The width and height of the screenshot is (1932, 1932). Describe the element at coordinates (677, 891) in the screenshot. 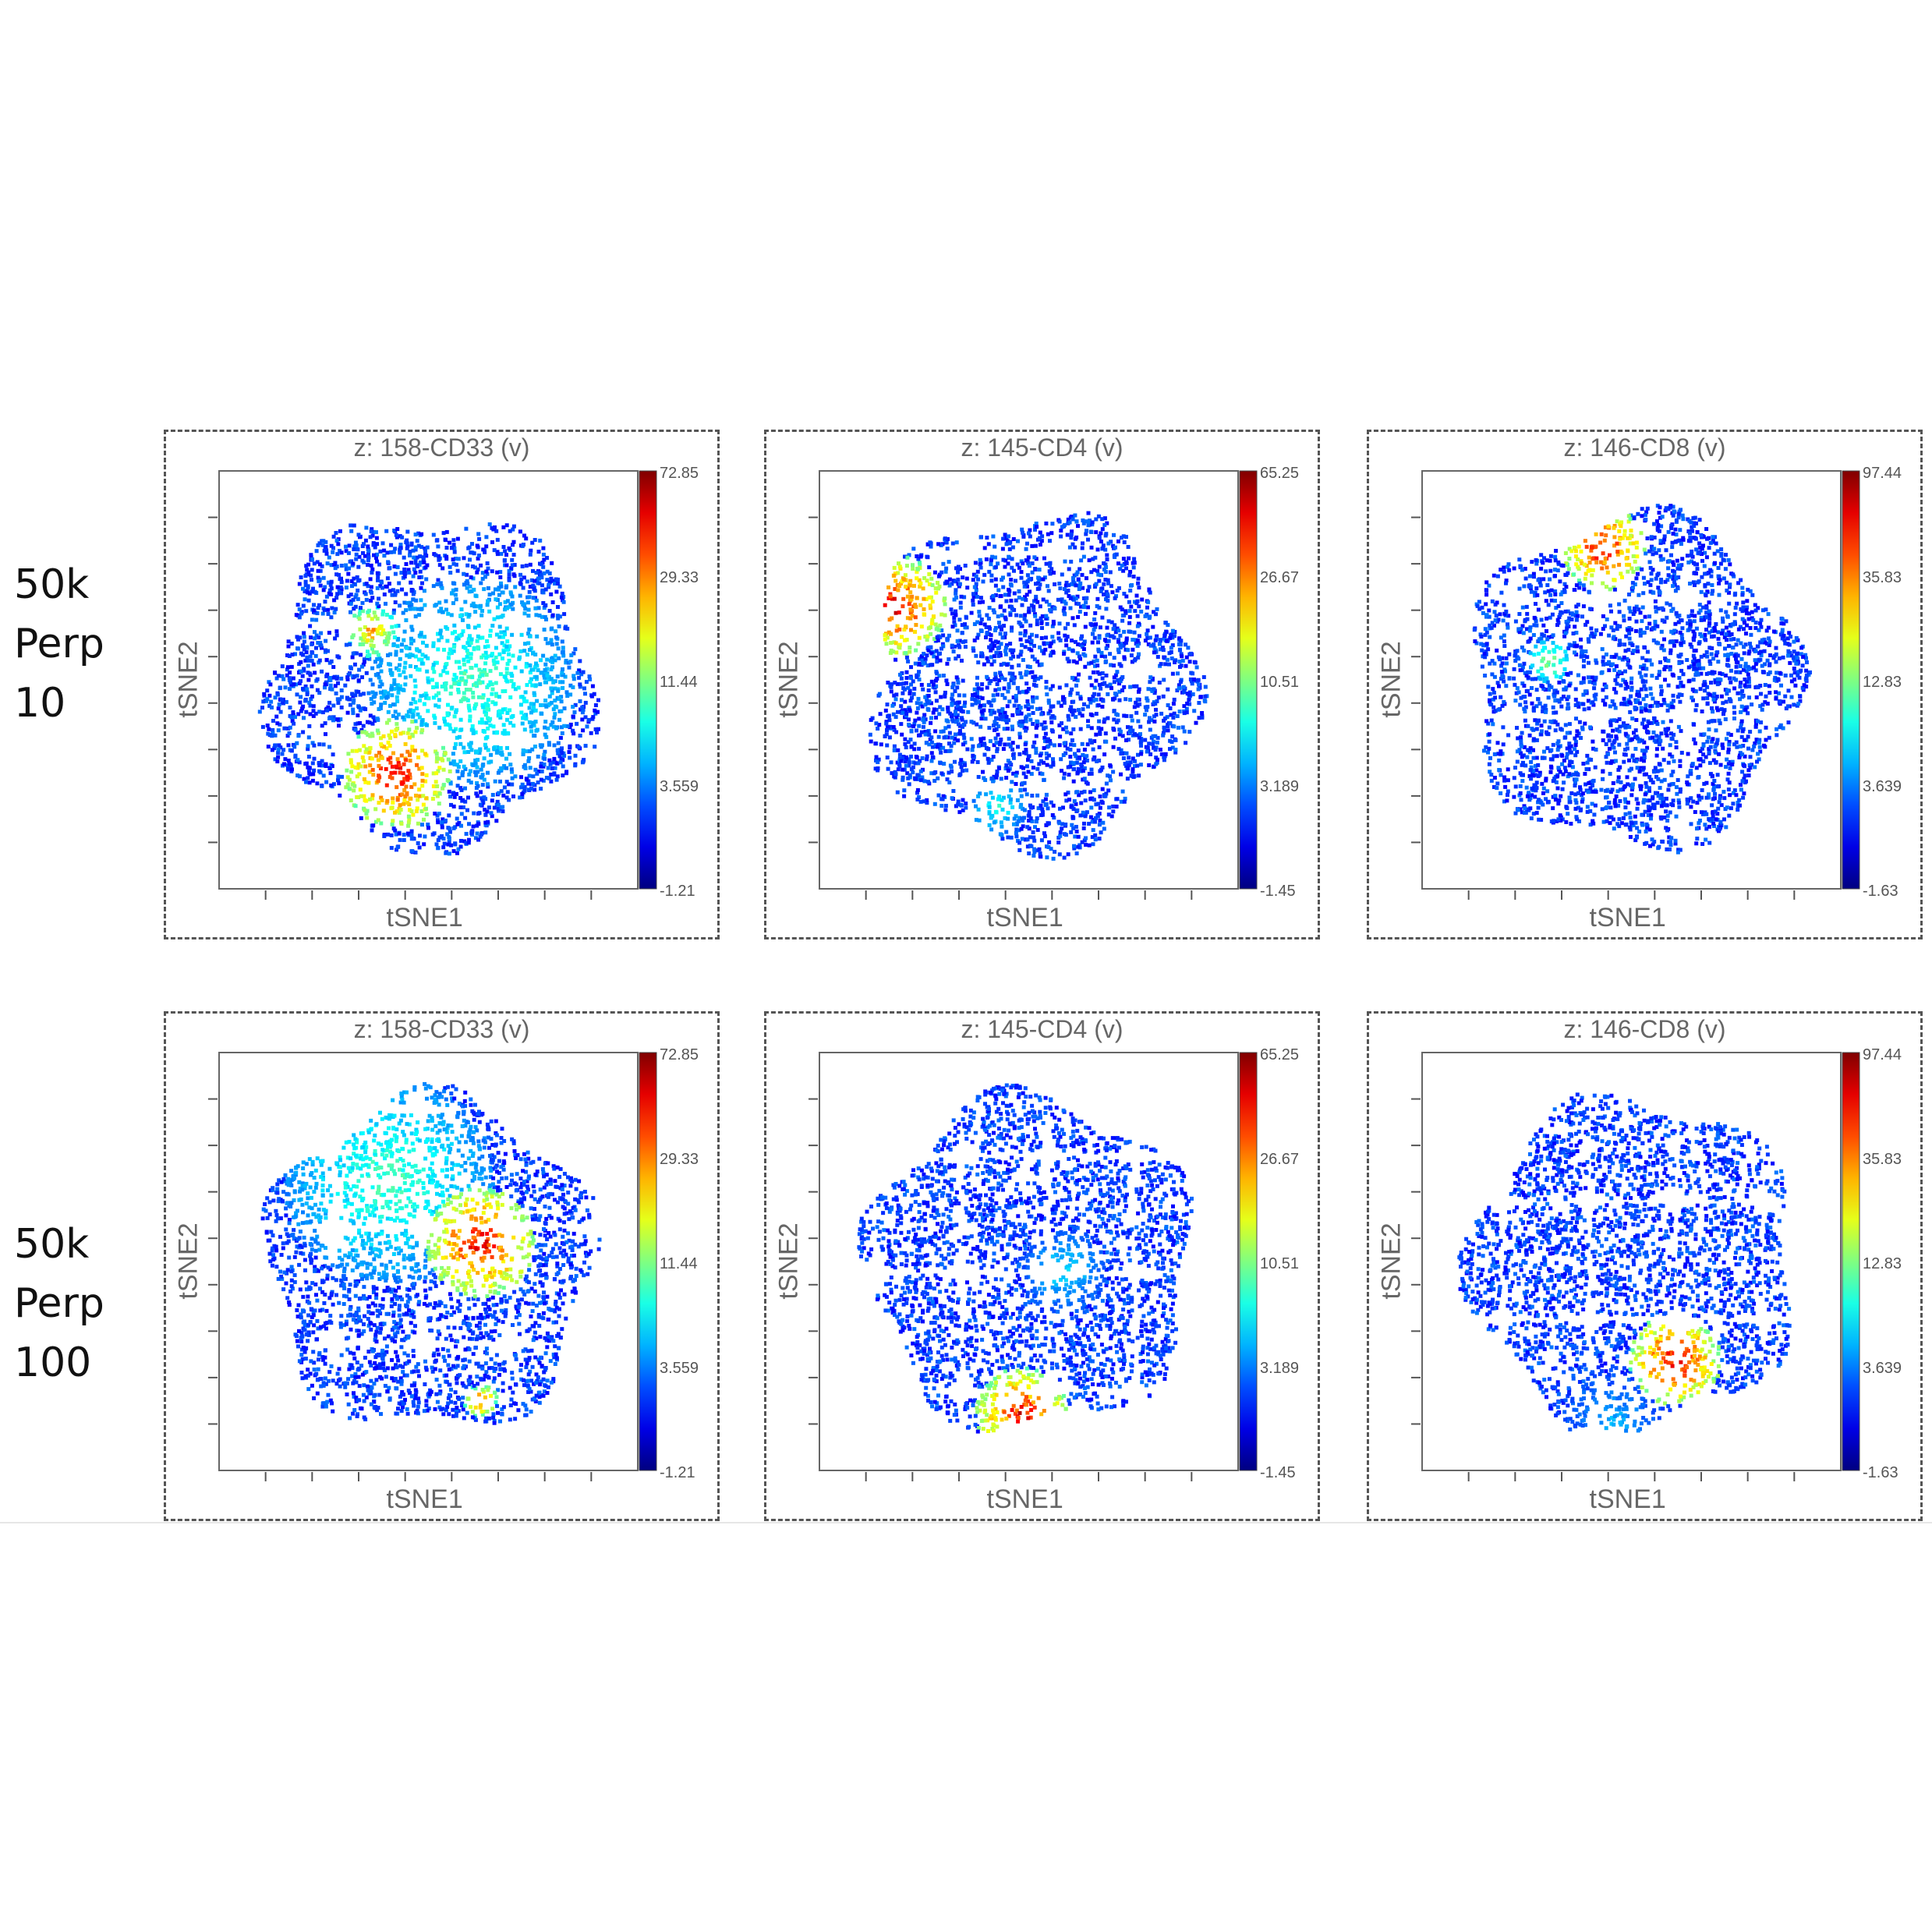

I see `colorbar-tick-label: -1.21` at that location.